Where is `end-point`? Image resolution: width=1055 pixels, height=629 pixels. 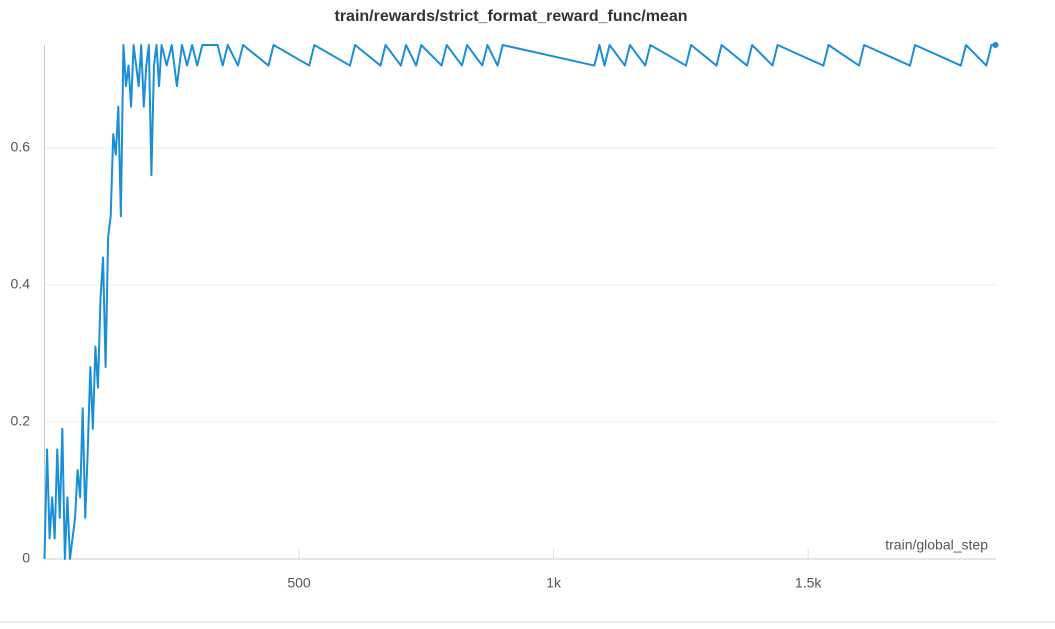 end-point is located at coordinates (995, 45).